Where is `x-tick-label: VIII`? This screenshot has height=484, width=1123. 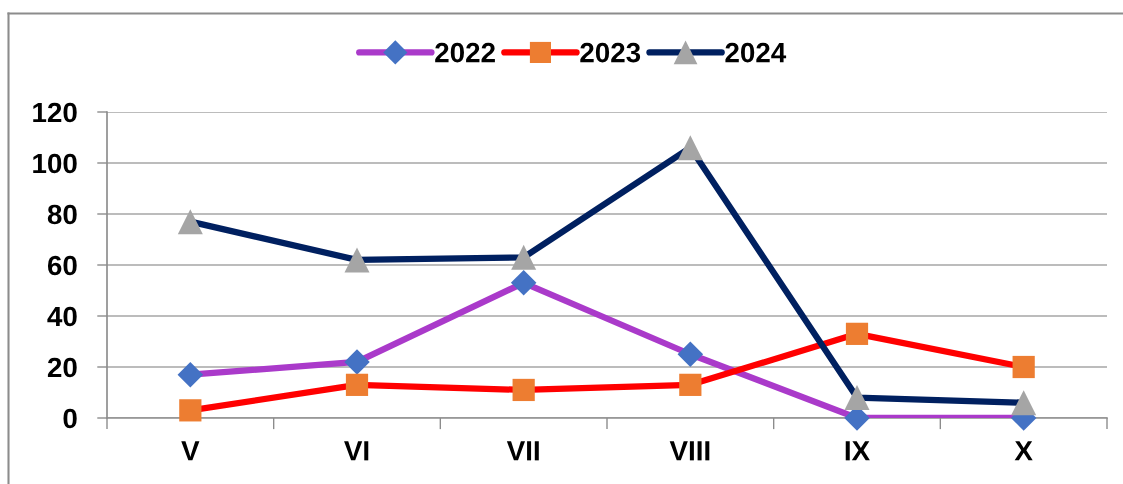 x-tick-label: VIII is located at coordinates (689, 451).